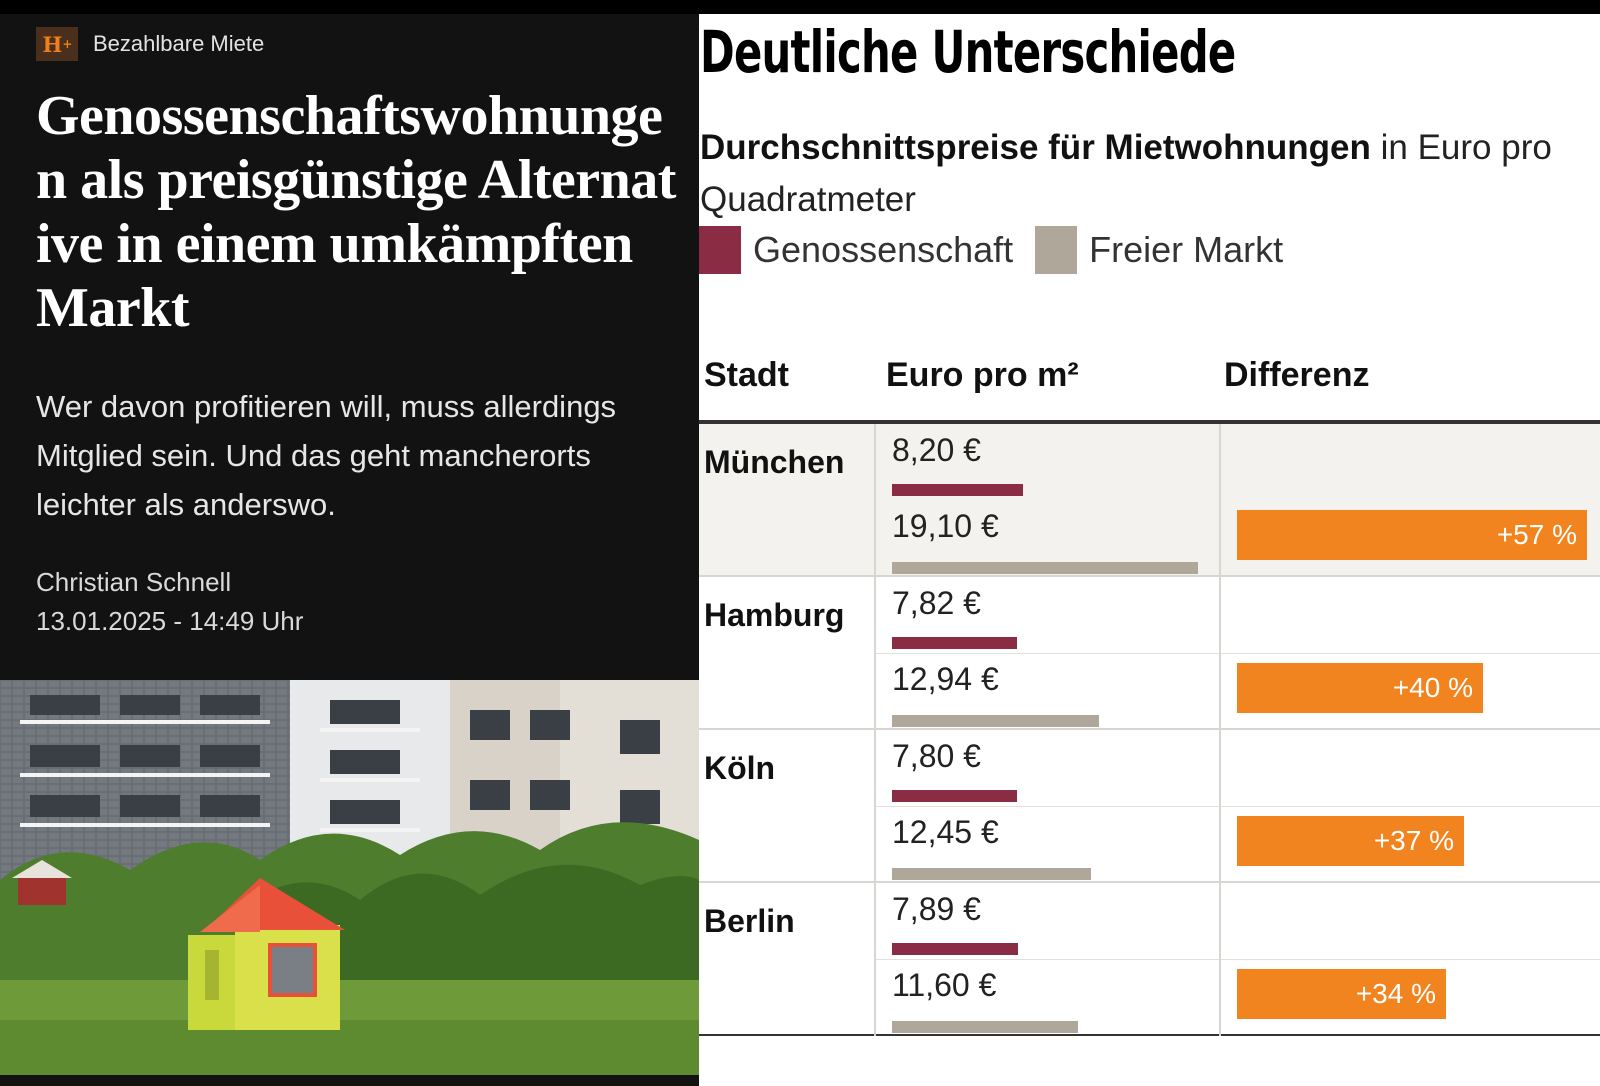 Image resolution: width=1600 pixels, height=1086 pixels. Describe the element at coordinates (954, 796) in the screenshot. I see `bar-genossenschaft-koeln` at that location.